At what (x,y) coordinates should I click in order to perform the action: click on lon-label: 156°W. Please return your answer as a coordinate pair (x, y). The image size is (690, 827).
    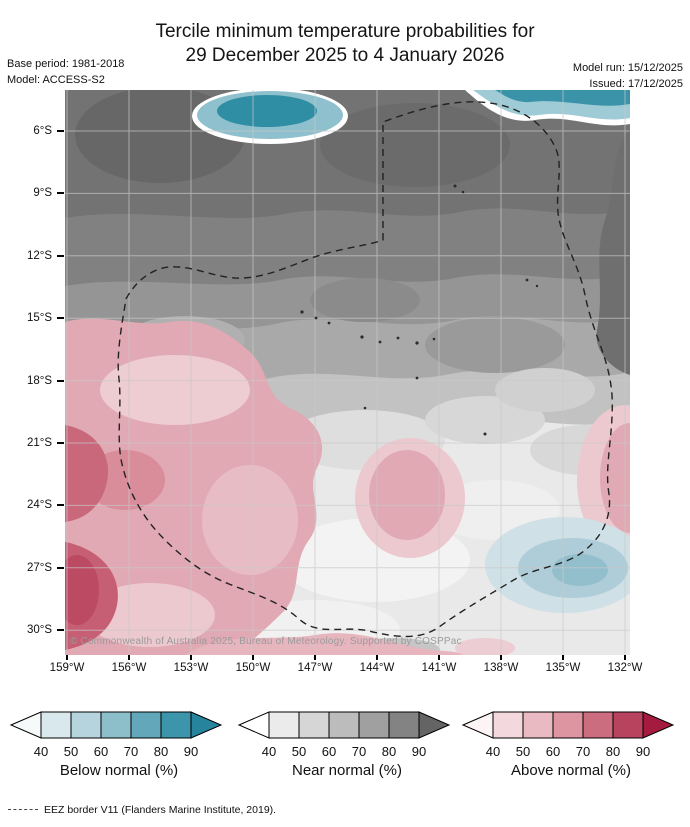
    Looking at the image, I should click on (129, 668).